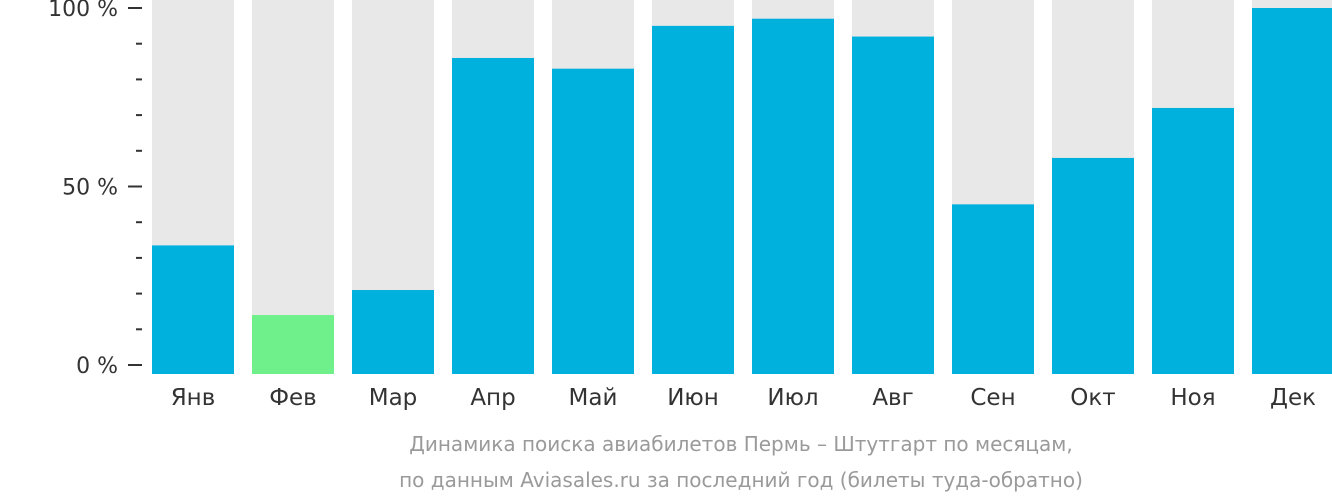 This screenshot has height=502, width=1332. I want to click on x-tick-label: Фев, so click(293, 398).